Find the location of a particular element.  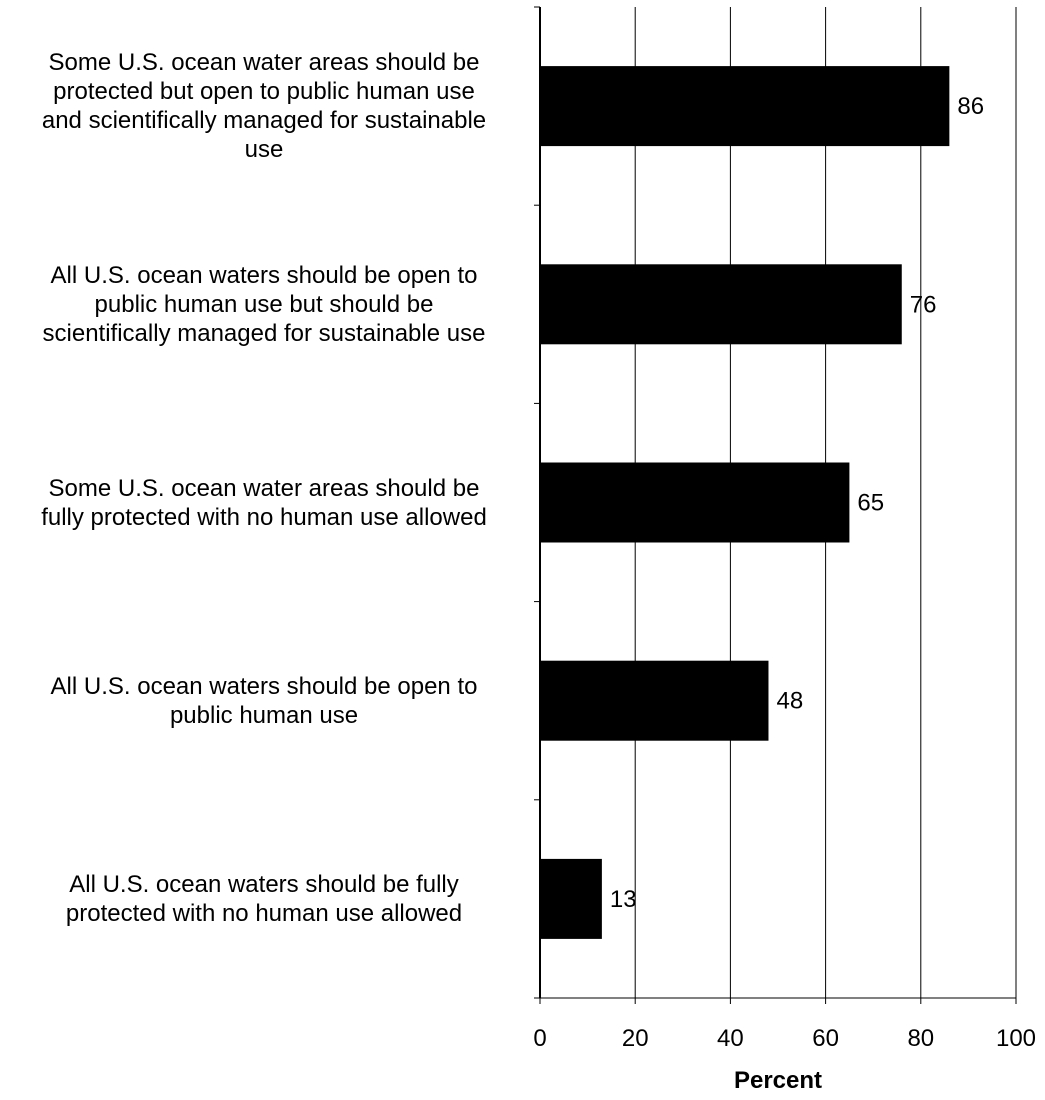

x-tick-label-20: 20 is located at coordinates (635, 1038).